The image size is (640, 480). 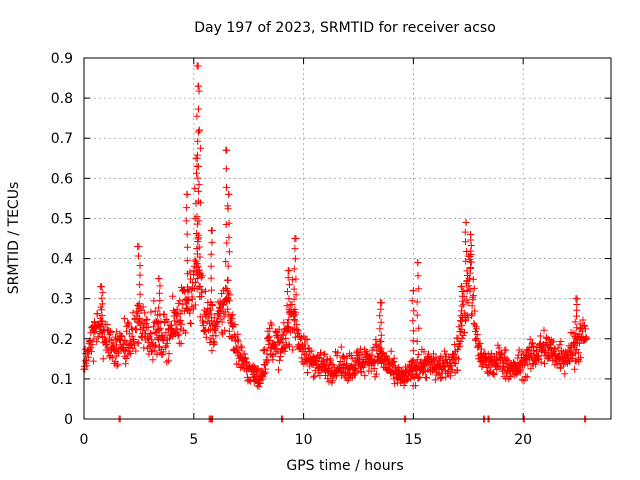 I want to click on y-axis-label: SRMTID / TECUs, so click(x=14, y=238).